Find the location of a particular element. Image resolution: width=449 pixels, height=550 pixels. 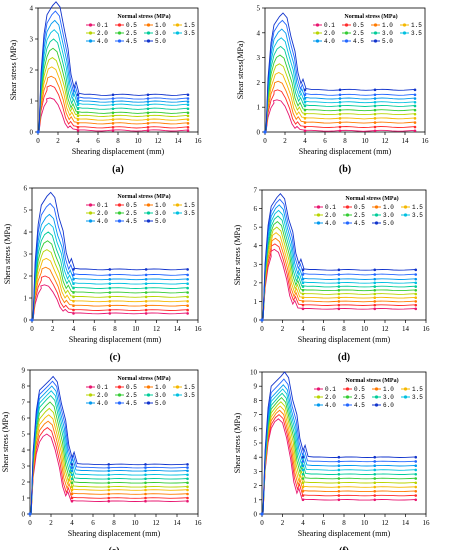

y-axis-title: Shear stress (MPa) is located at coordinates (13, 69).